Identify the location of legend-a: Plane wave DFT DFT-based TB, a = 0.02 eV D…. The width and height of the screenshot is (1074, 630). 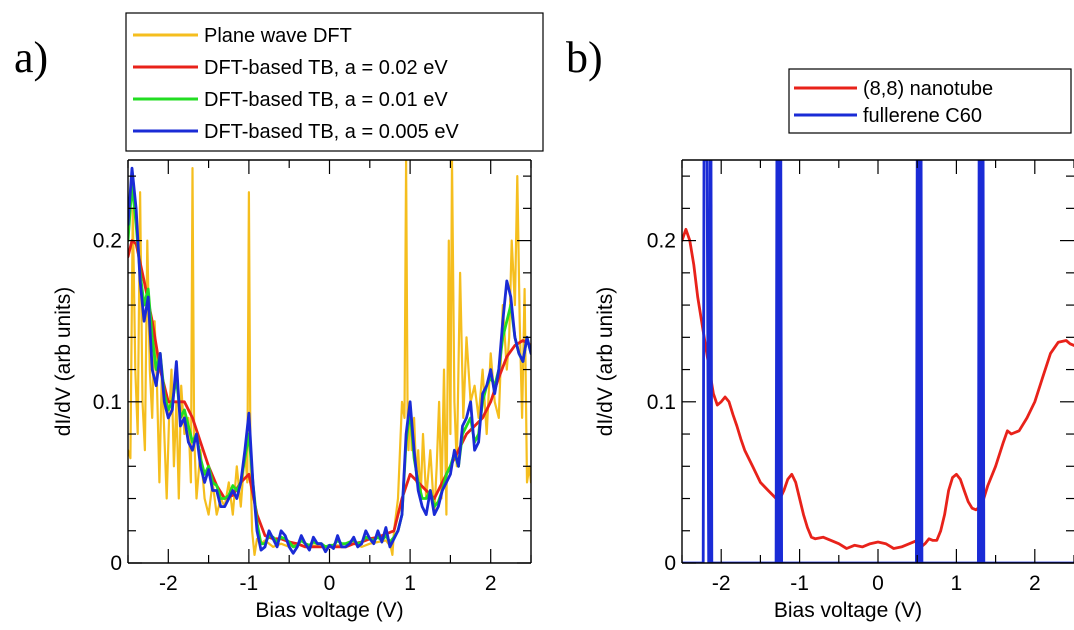
(334, 82).